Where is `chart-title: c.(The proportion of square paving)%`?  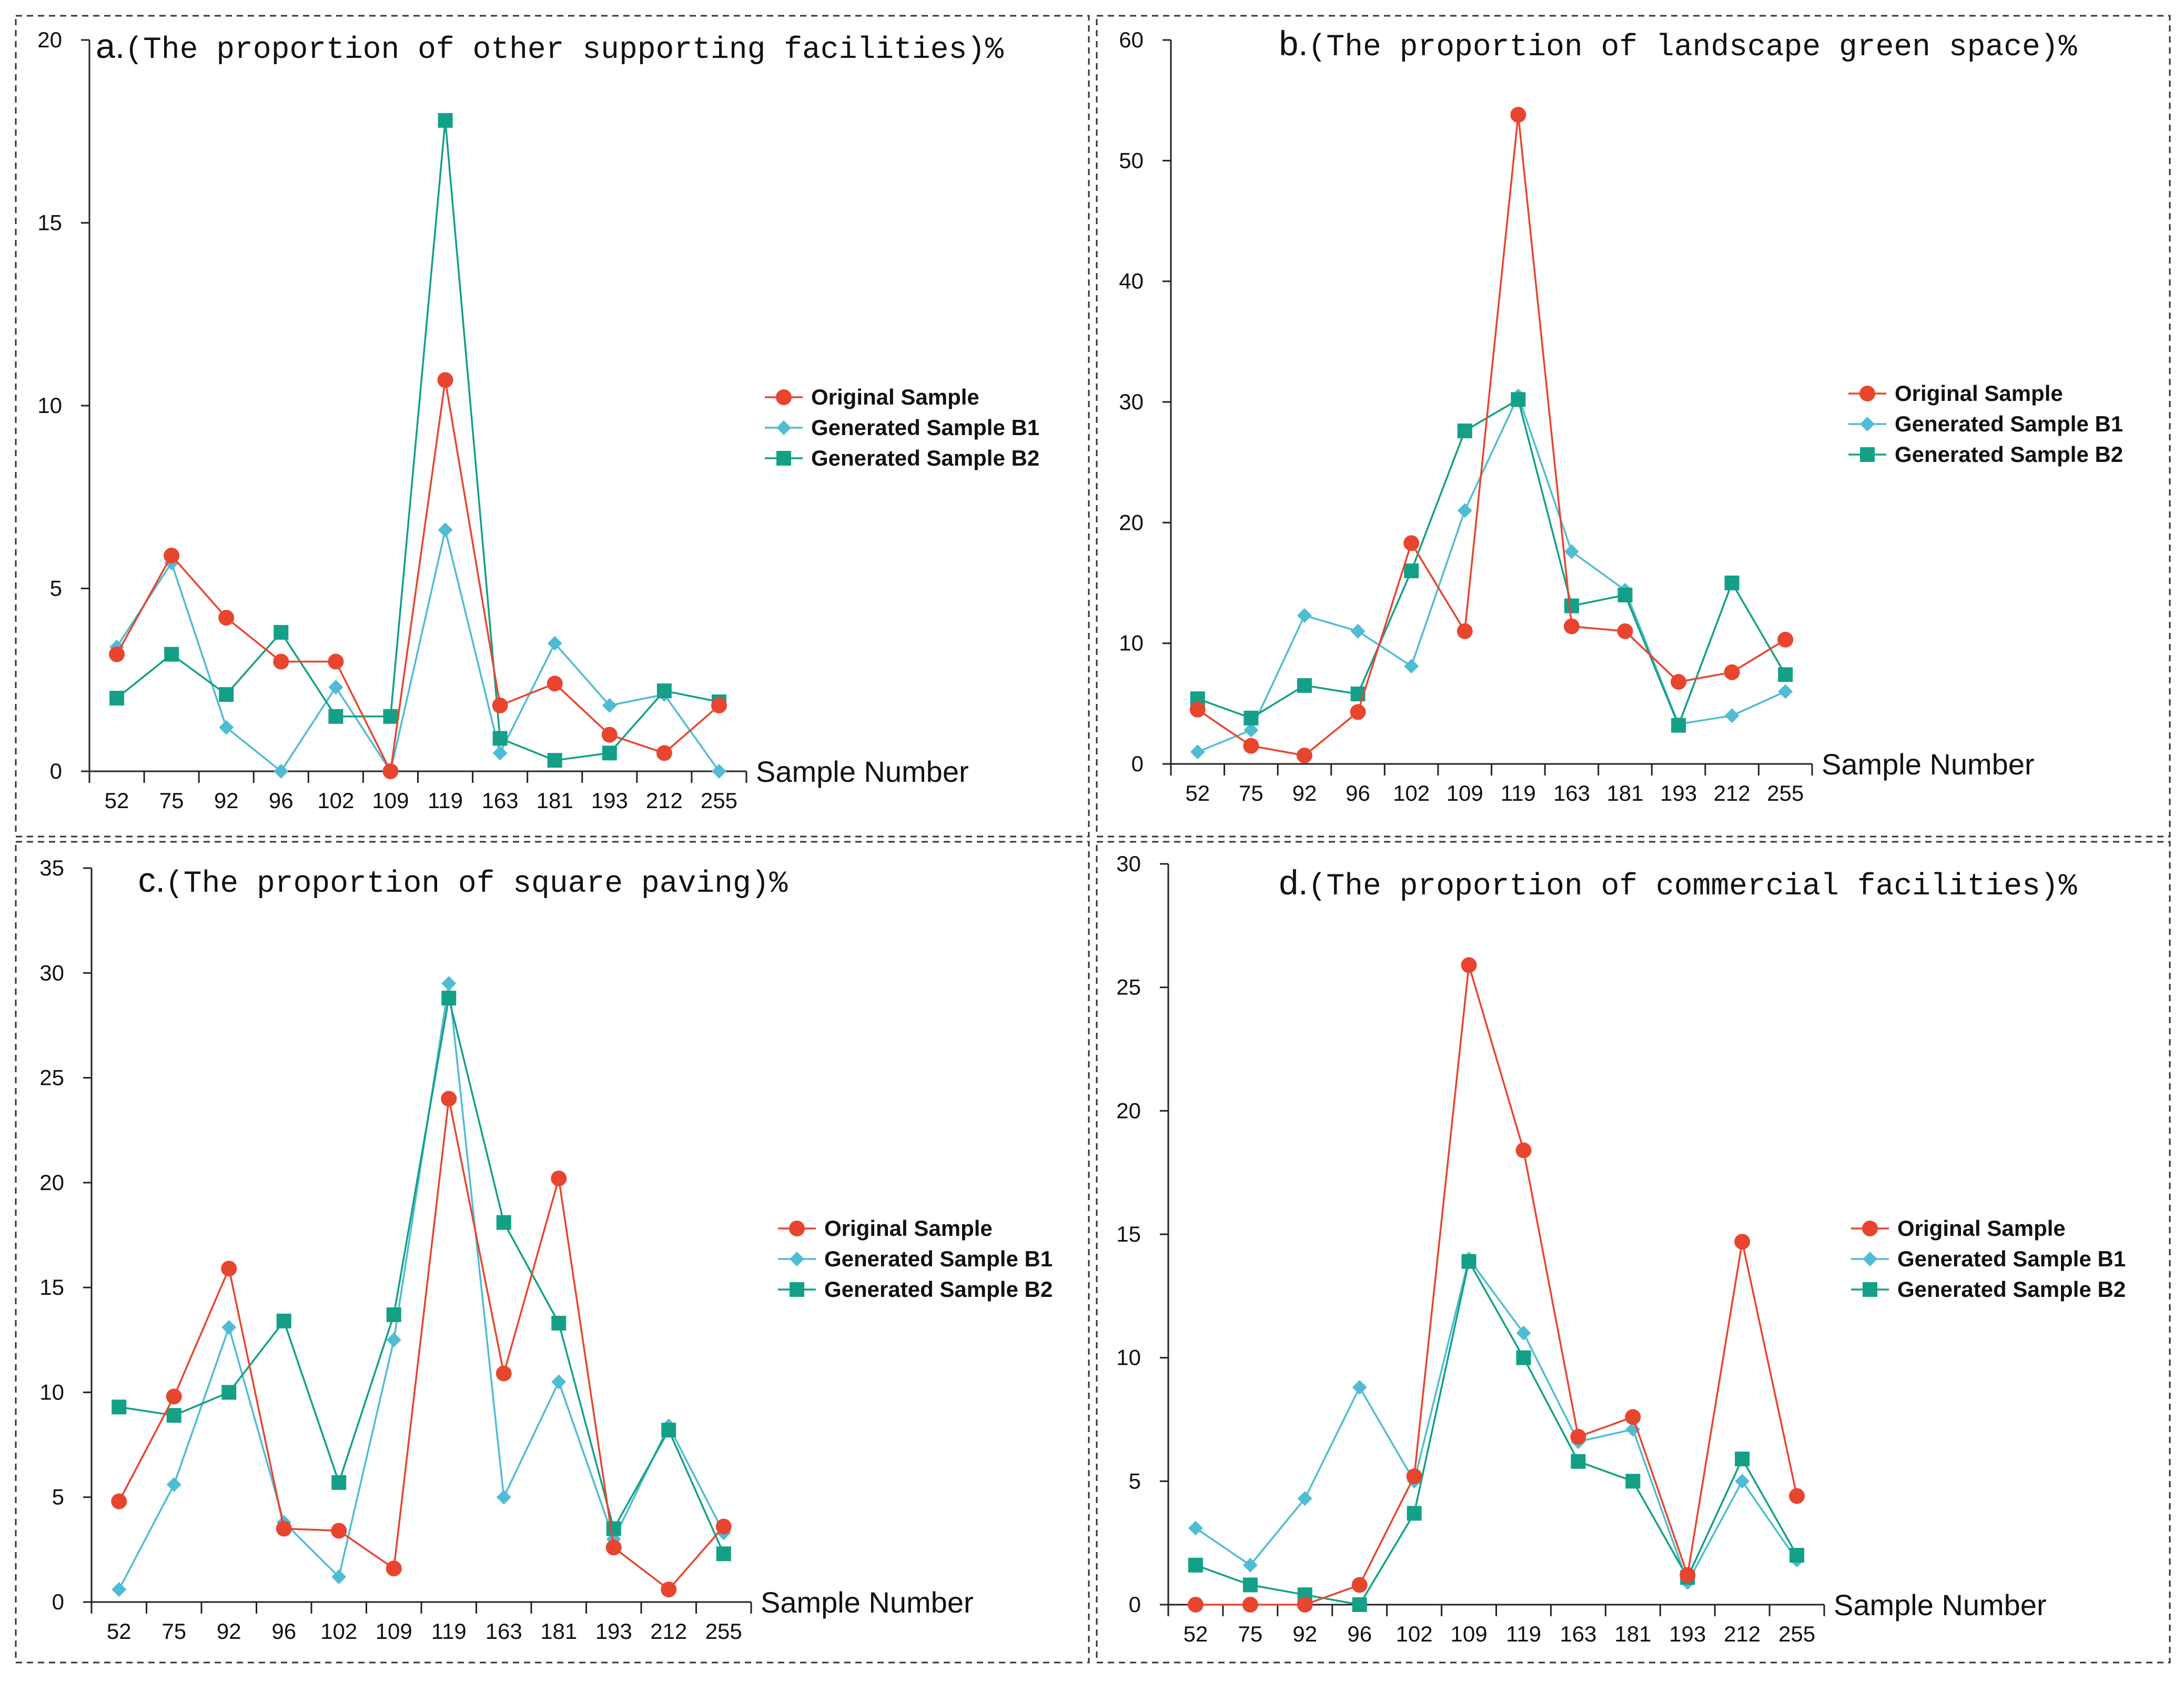
chart-title: c.(The proportion of square paving)% is located at coordinates (463, 880).